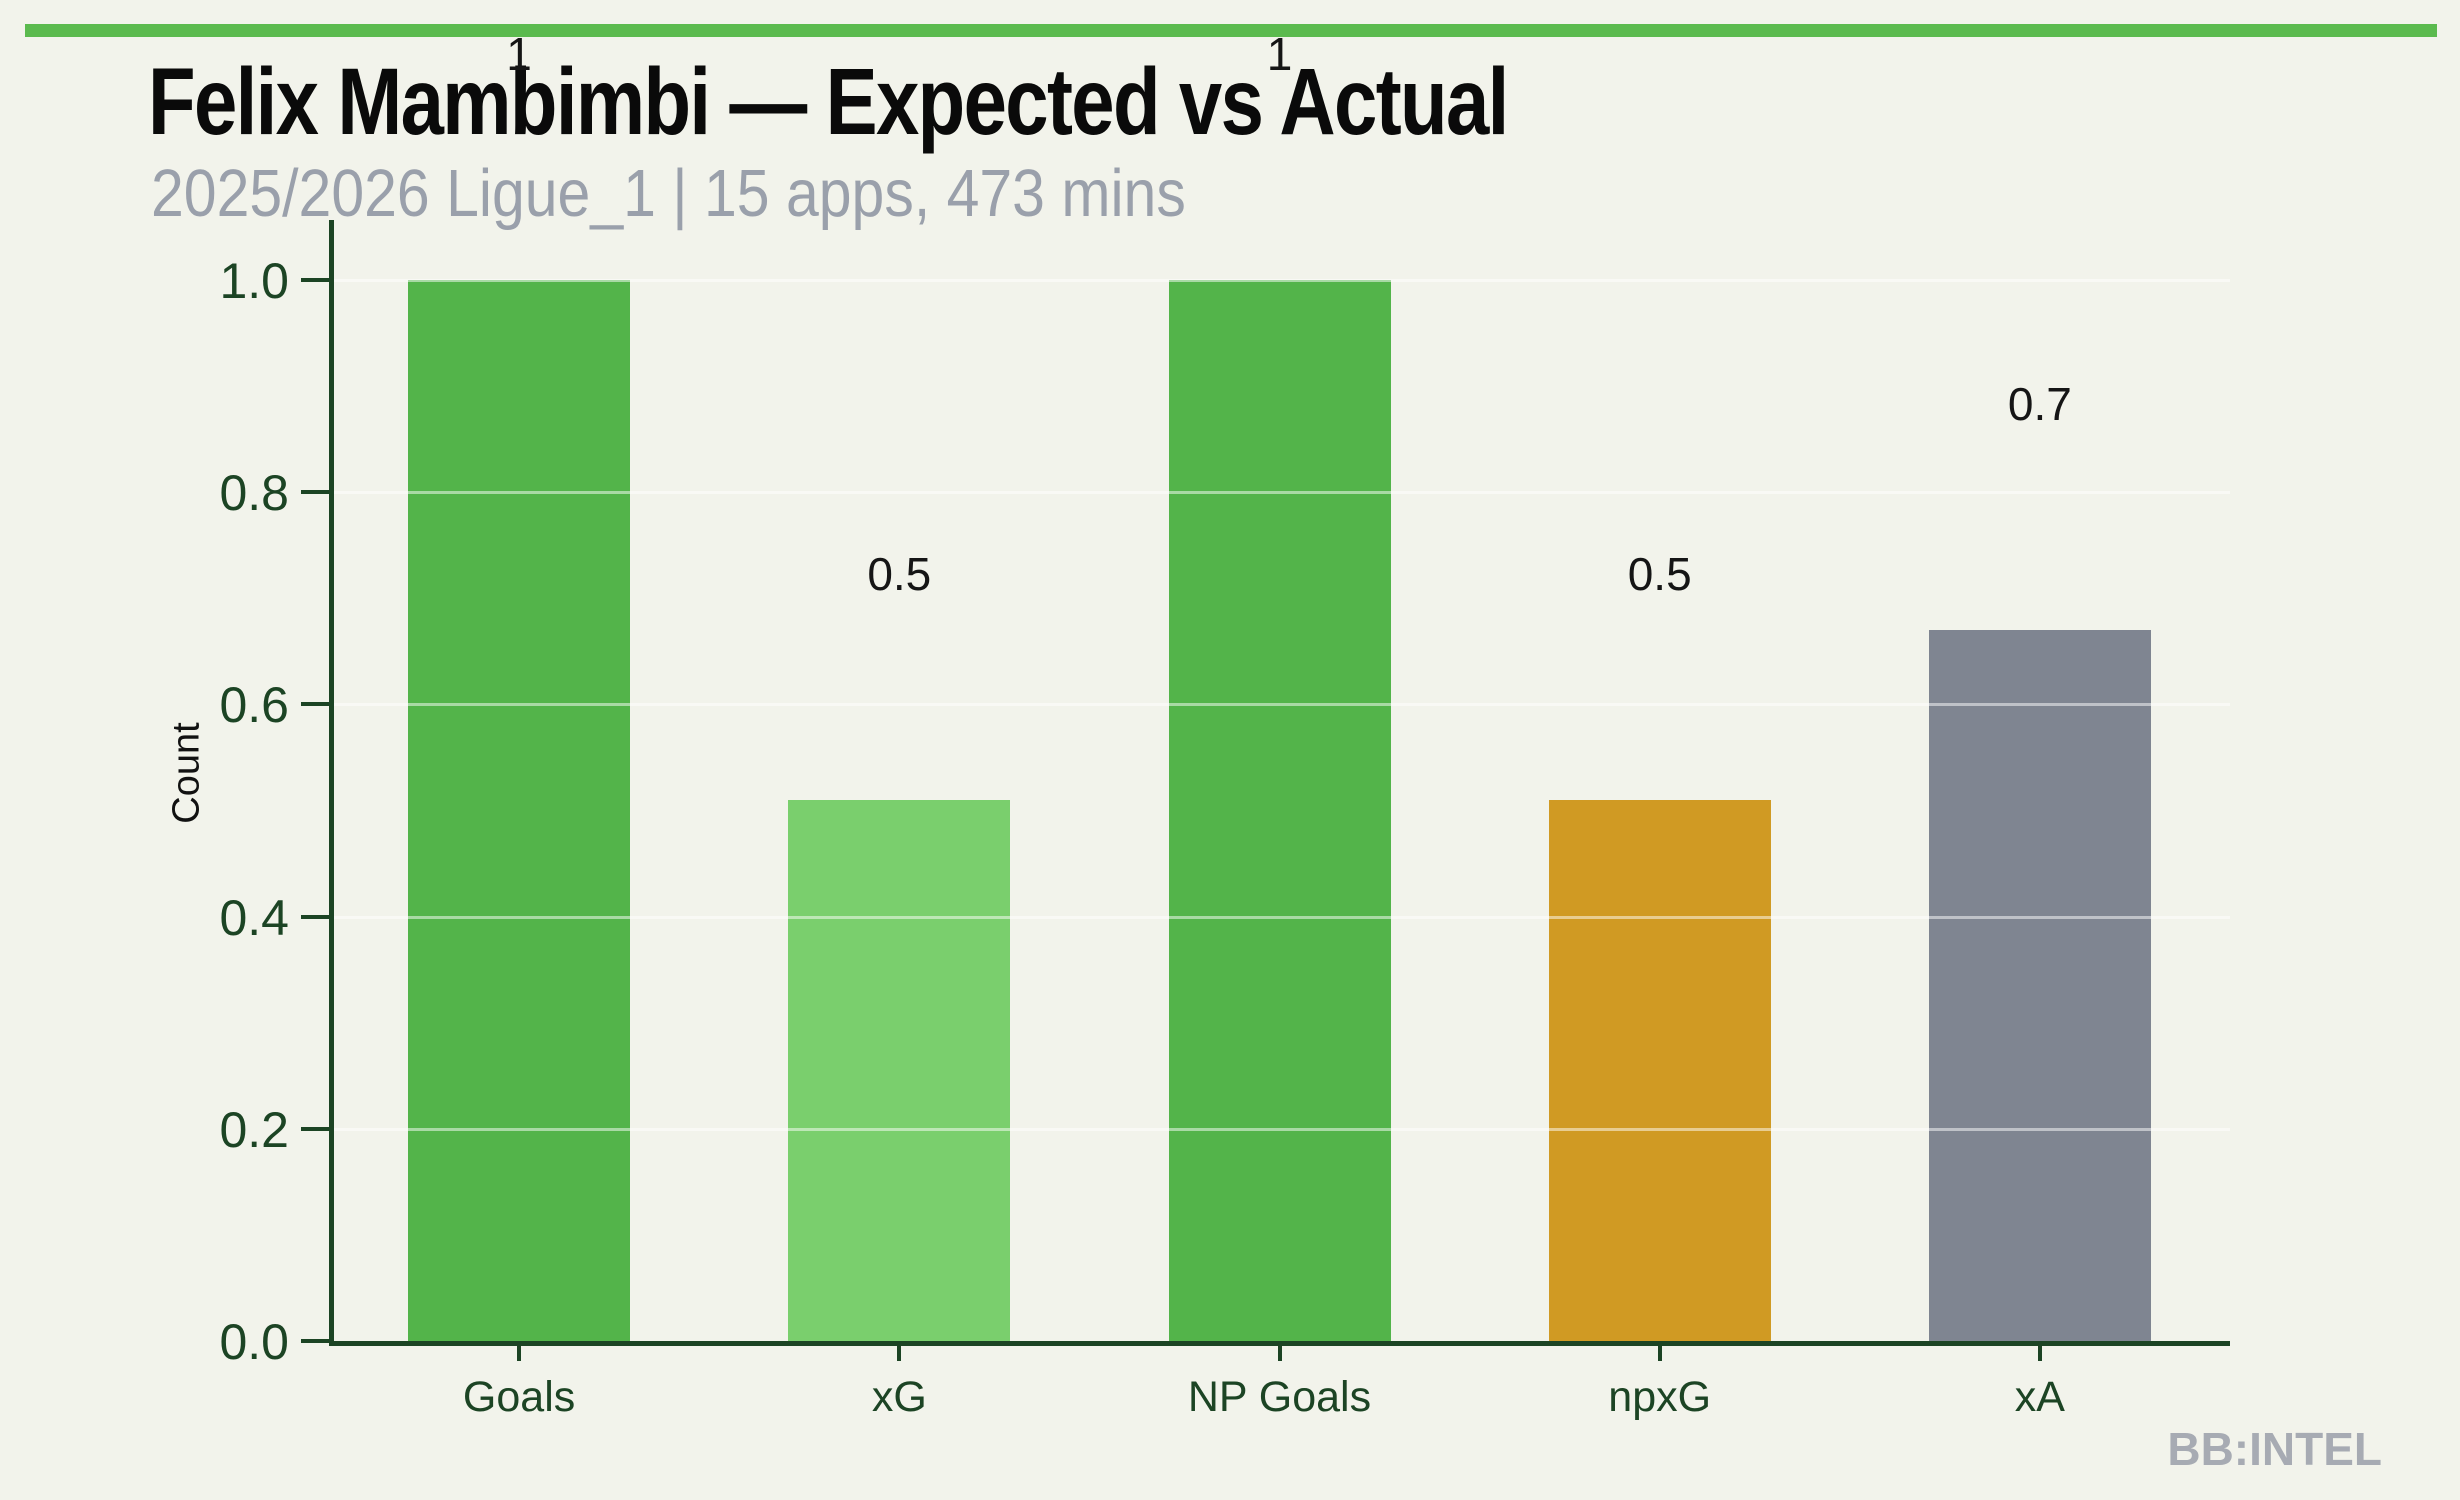 The width and height of the screenshot is (2460, 1500). Describe the element at coordinates (899, 1397) in the screenshot. I see `x-tick-label-xg: xG` at that location.